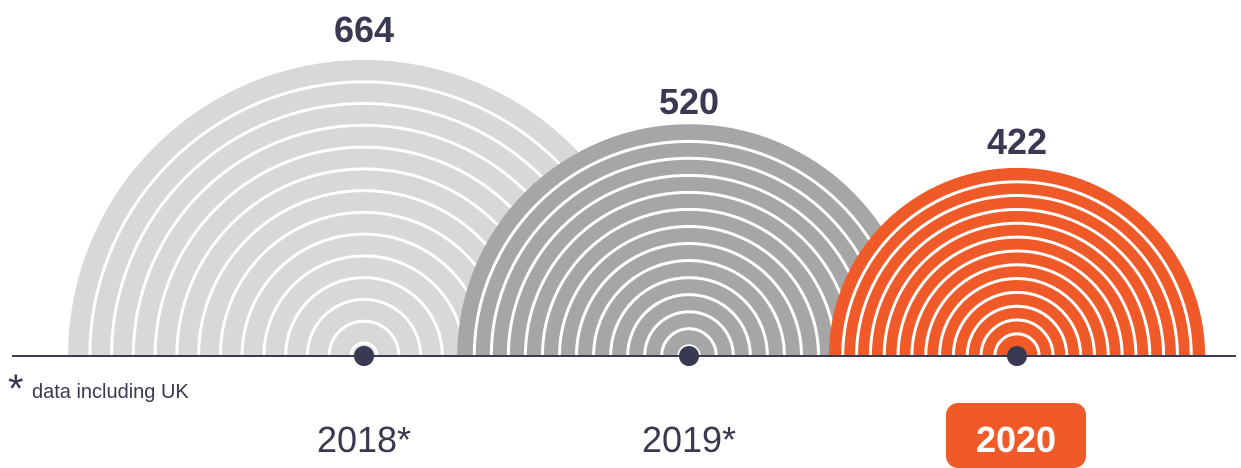 The height and width of the screenshot is (468, 1241). I want to click on center-dots, so click(690, 356).